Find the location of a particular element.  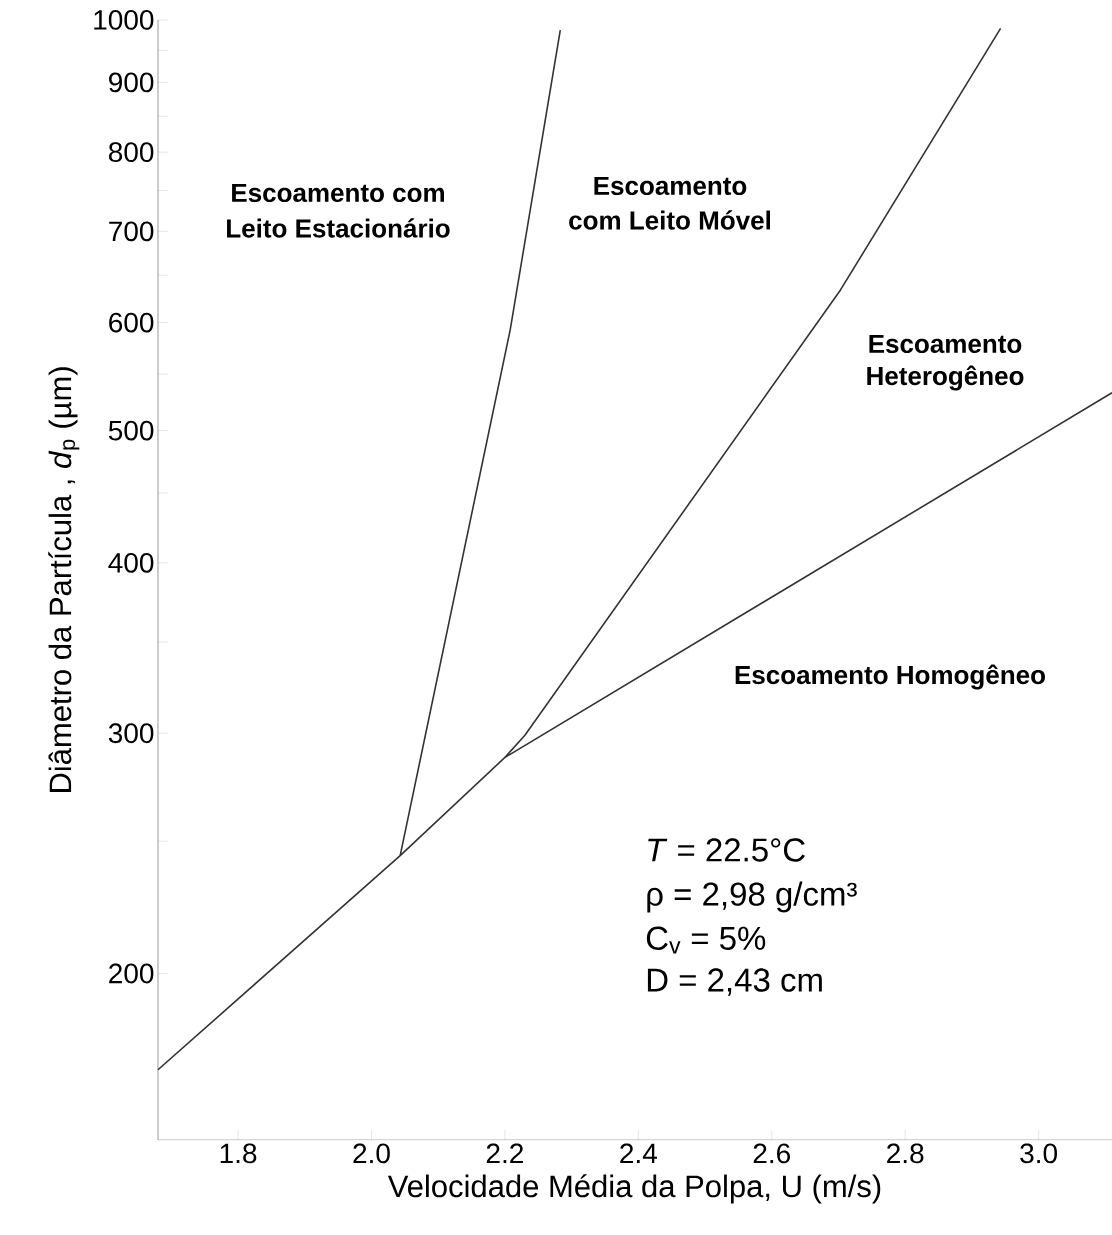

y-tick-label: 600 is located at coordinates (131, 322).